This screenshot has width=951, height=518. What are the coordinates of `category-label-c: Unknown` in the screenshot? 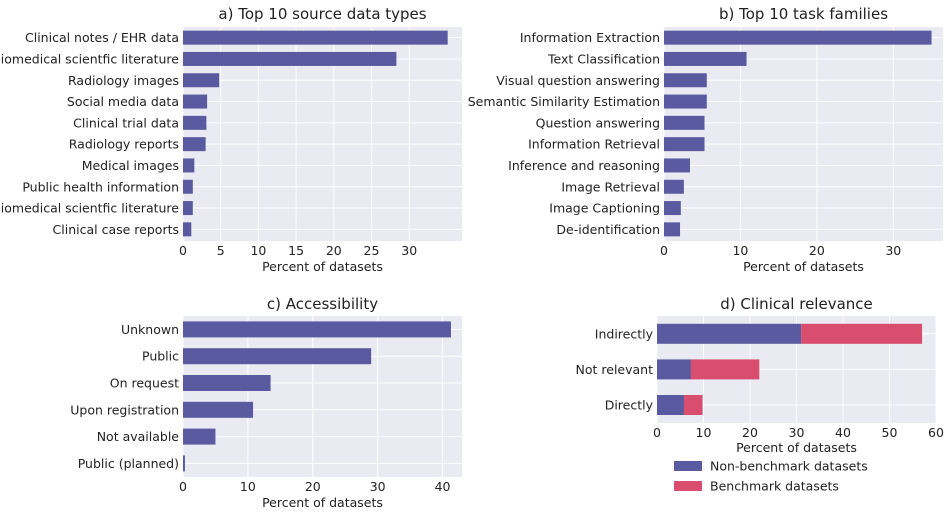 It's located at (150, 329).